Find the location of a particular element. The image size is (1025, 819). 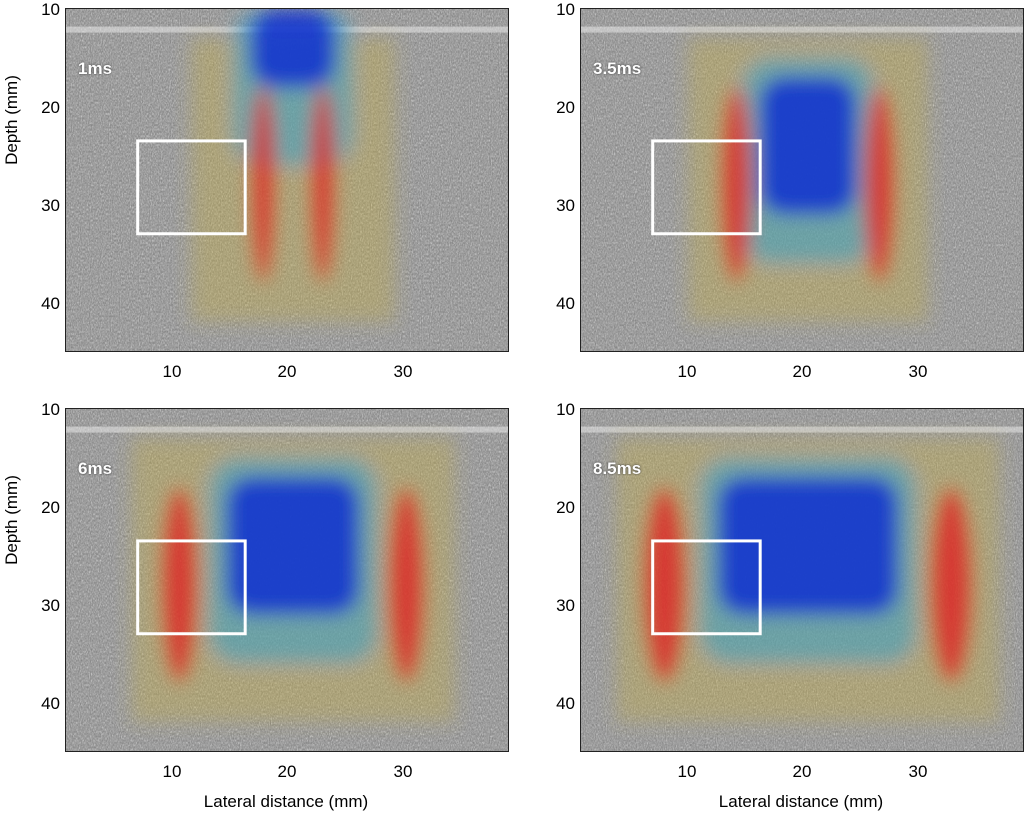

time-label: 6ms is located at coordinates (95, 468).